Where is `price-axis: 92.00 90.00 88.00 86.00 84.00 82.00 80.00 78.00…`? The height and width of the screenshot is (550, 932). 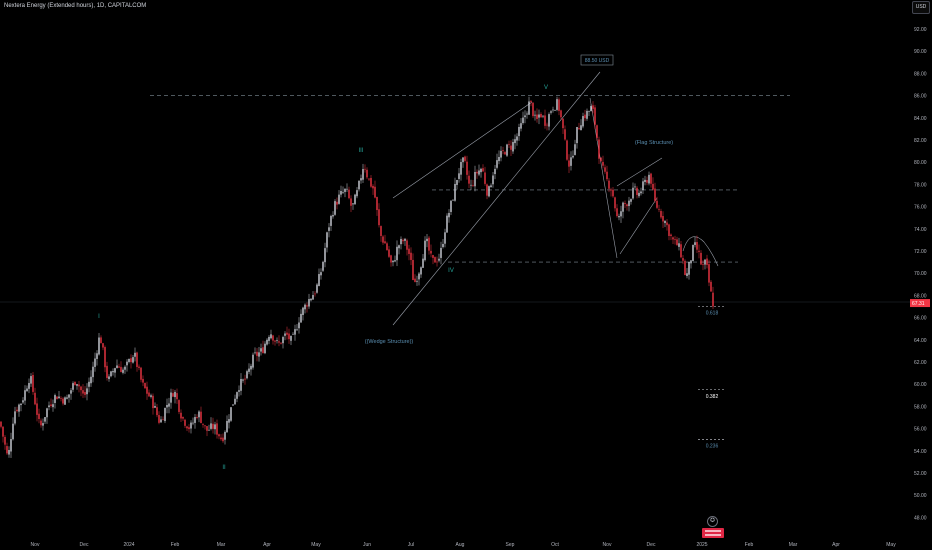
price-axis: 92.00 90.00 88.00 86.00 84.00 82.00 80.00 78.00… is located at coordinates (920, 274).